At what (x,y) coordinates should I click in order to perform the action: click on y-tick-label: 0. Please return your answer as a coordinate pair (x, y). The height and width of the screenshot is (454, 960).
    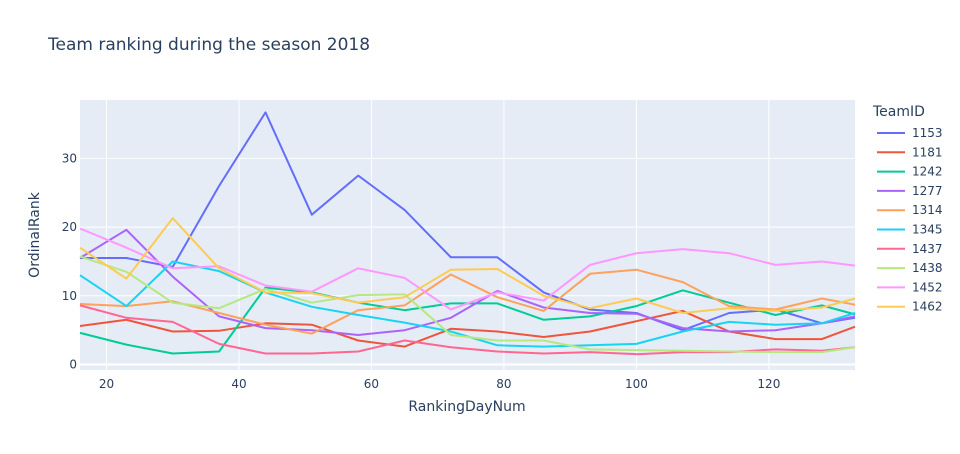
    Looking at the image, I should click on (73, 365).